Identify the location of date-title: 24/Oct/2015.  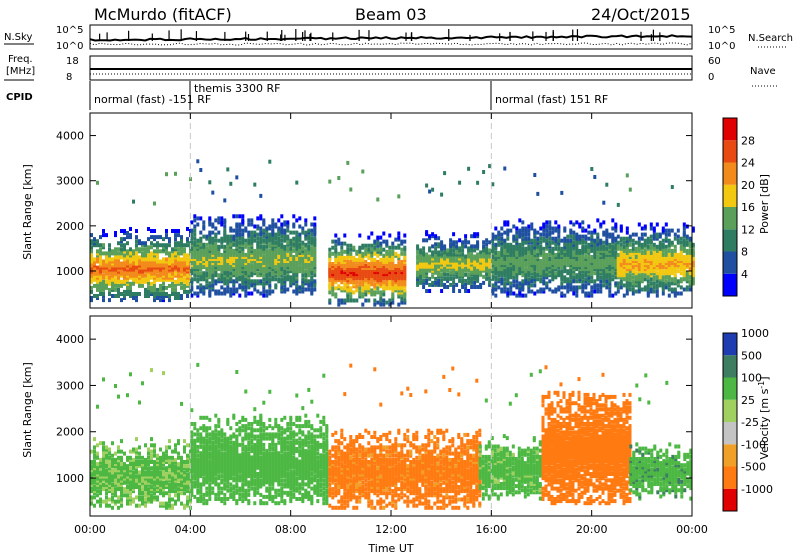
(641, 14).